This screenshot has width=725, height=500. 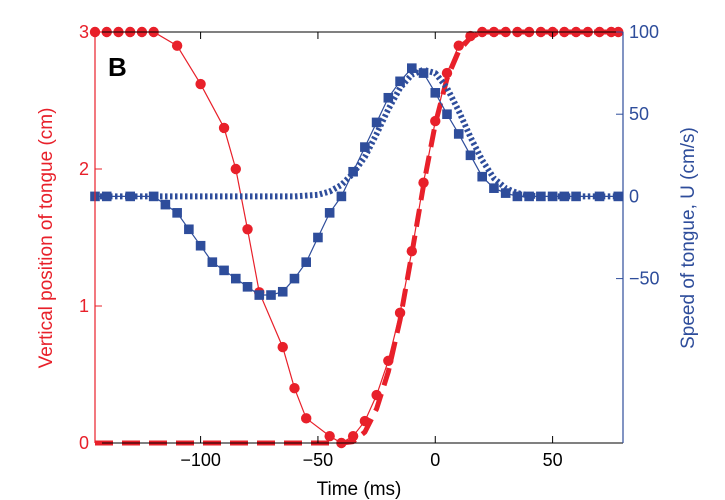 What do you see at coordinates (359, 489) in the screenshot?
I see `x-axis-label: Time (ms)` at bounding box center [359, 489].